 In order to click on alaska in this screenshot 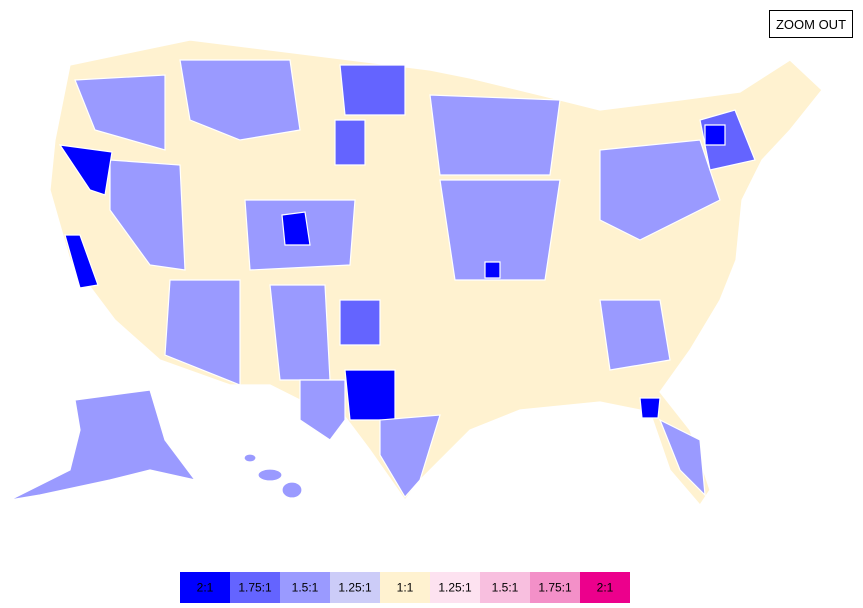, I will do `click(103, 445)`.